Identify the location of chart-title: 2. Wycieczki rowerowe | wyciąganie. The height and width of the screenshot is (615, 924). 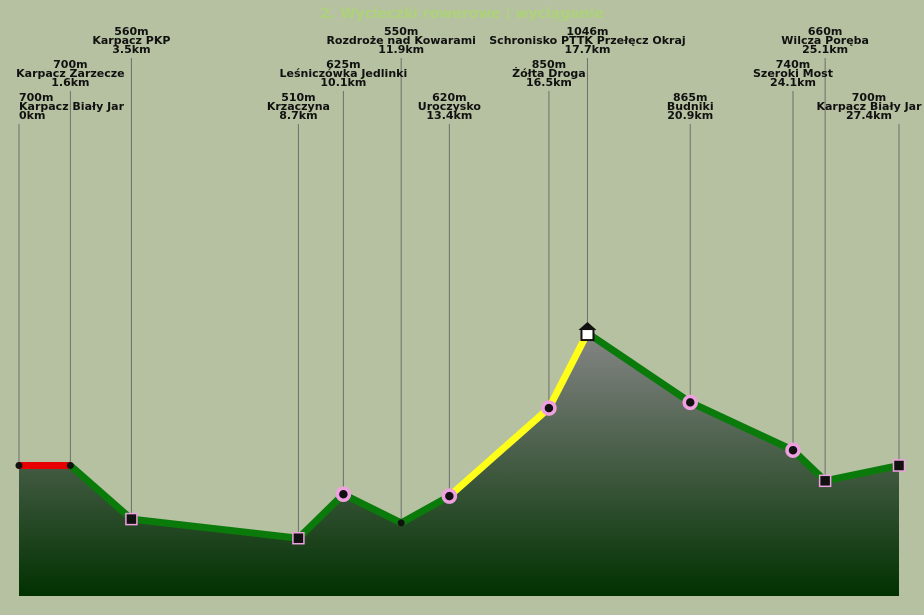
(462, 14).